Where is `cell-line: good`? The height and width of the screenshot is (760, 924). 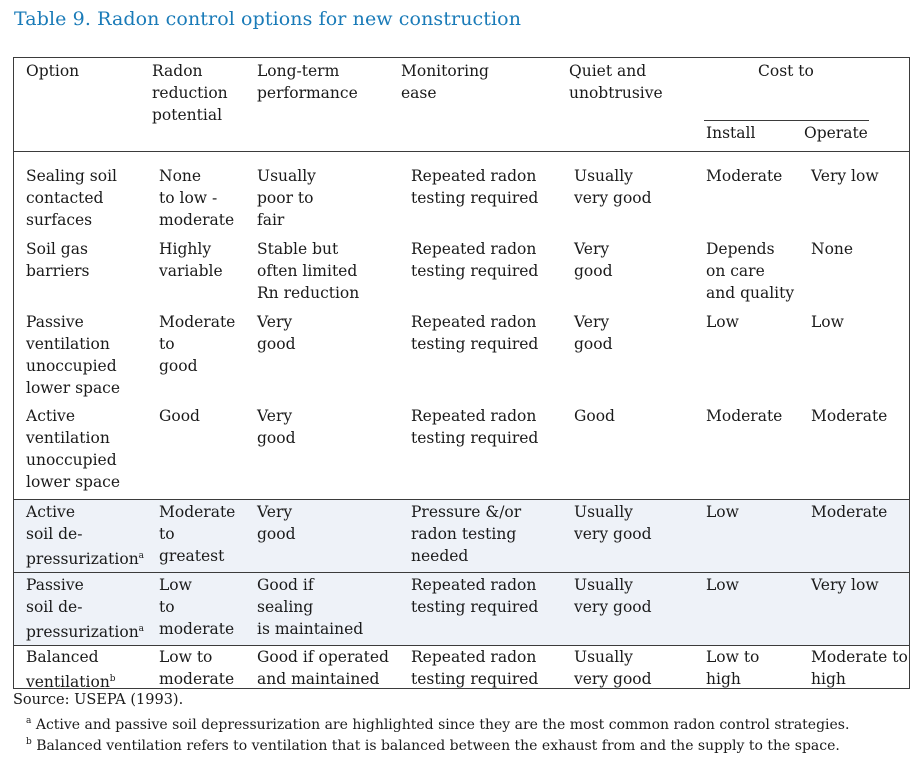
cell-line: good is located at coordinates (276, 344).